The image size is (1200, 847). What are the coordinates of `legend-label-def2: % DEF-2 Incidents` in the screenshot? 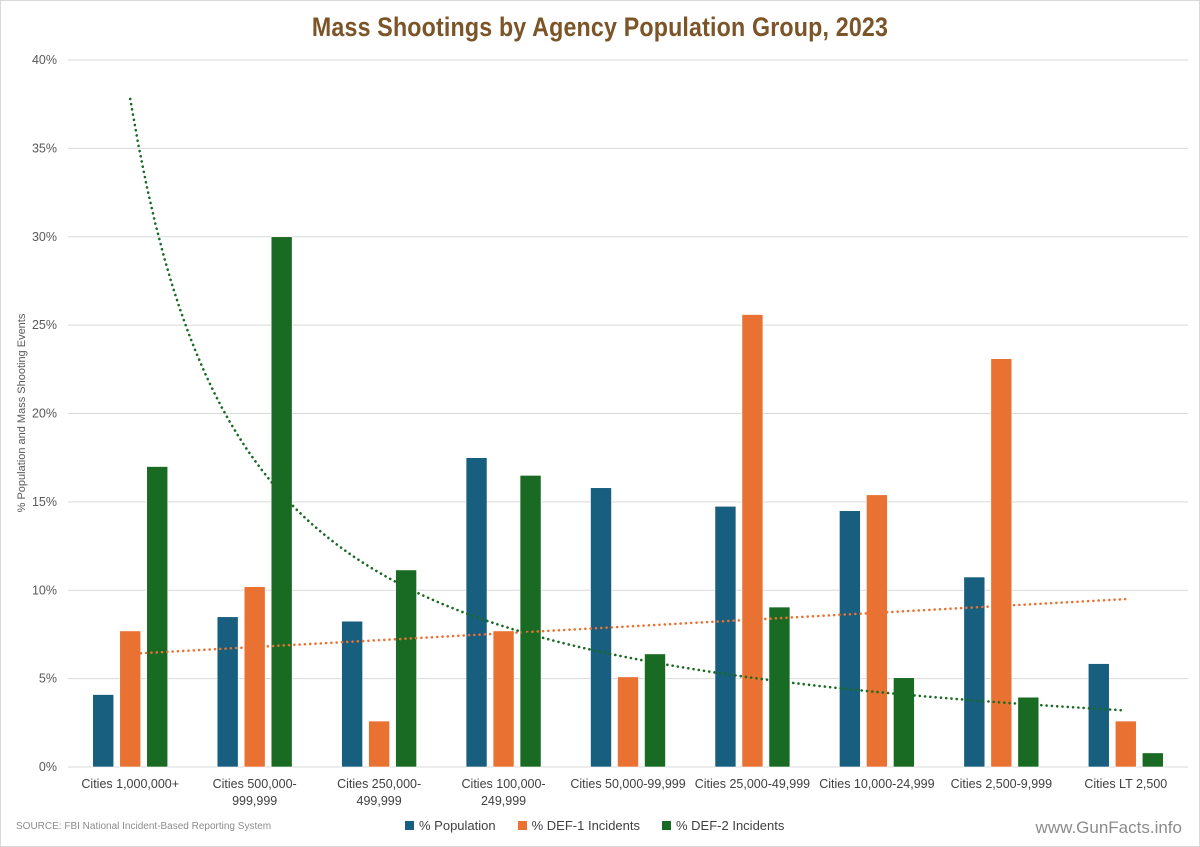 It's located at (730, 825).